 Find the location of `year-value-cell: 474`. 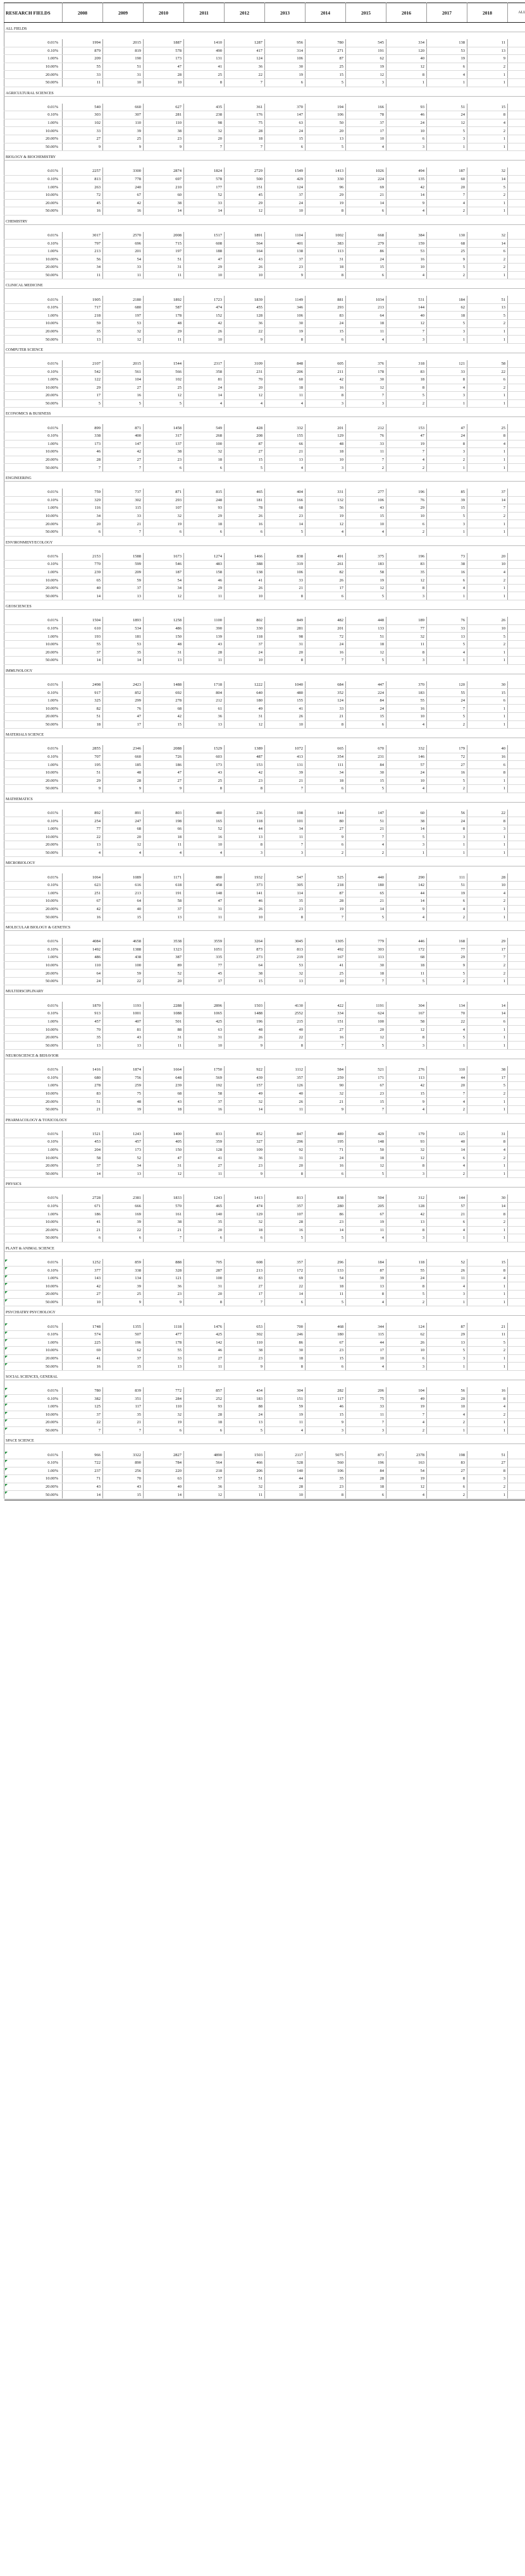

year-value-cell: 474 is located at coordinates (204, 307).